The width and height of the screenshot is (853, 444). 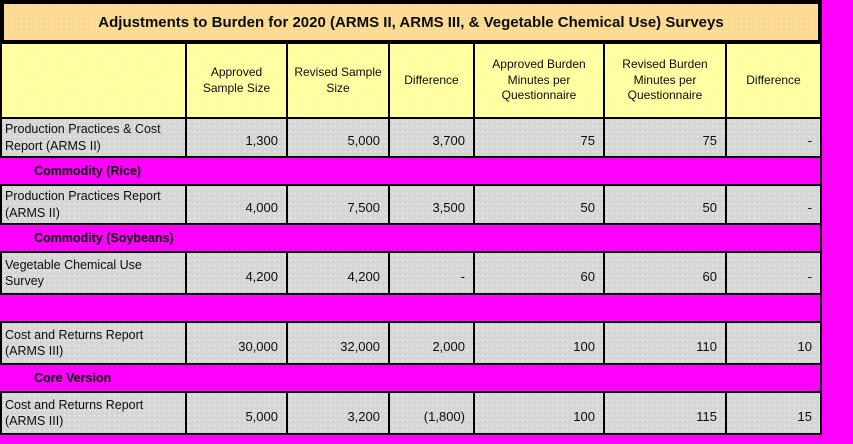 I want to click on column-header-revised-sample-size: Revised Sample Size, so click(x=339, y=81).